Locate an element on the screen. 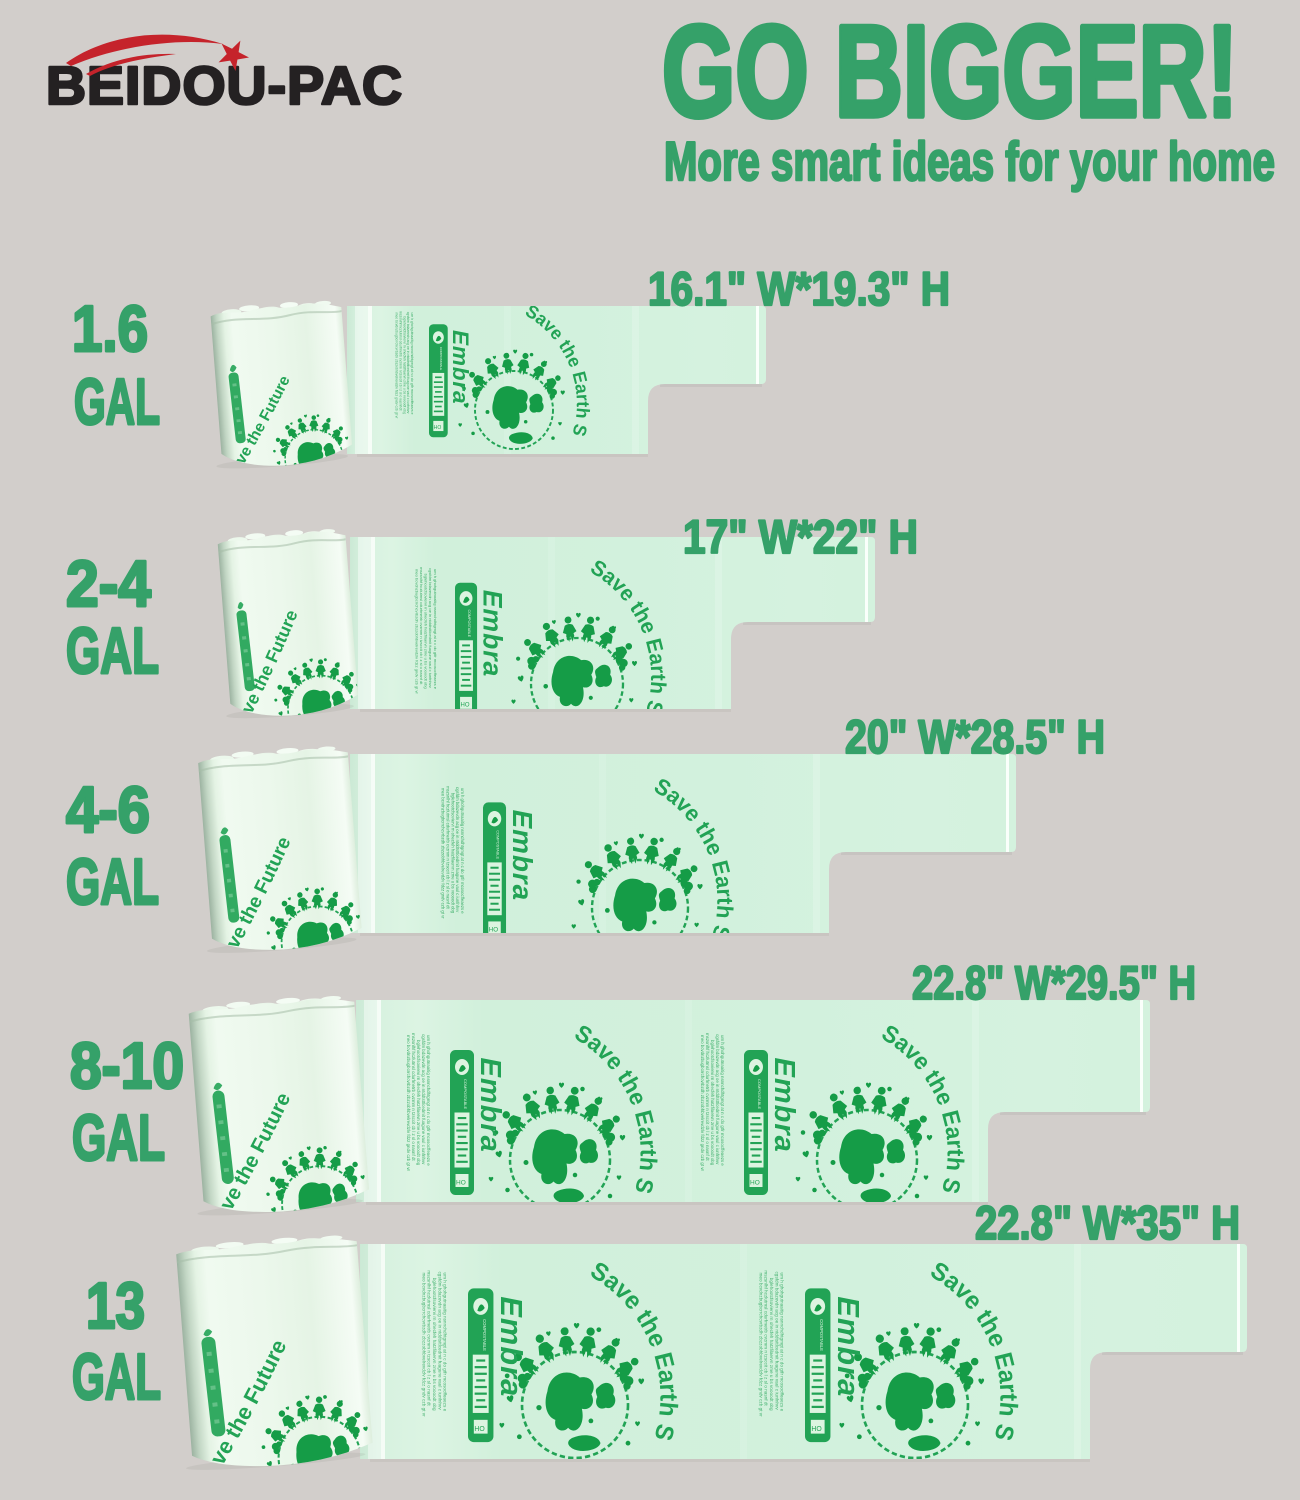  svg-text: 4-6 is located at coordinates (108, 809).